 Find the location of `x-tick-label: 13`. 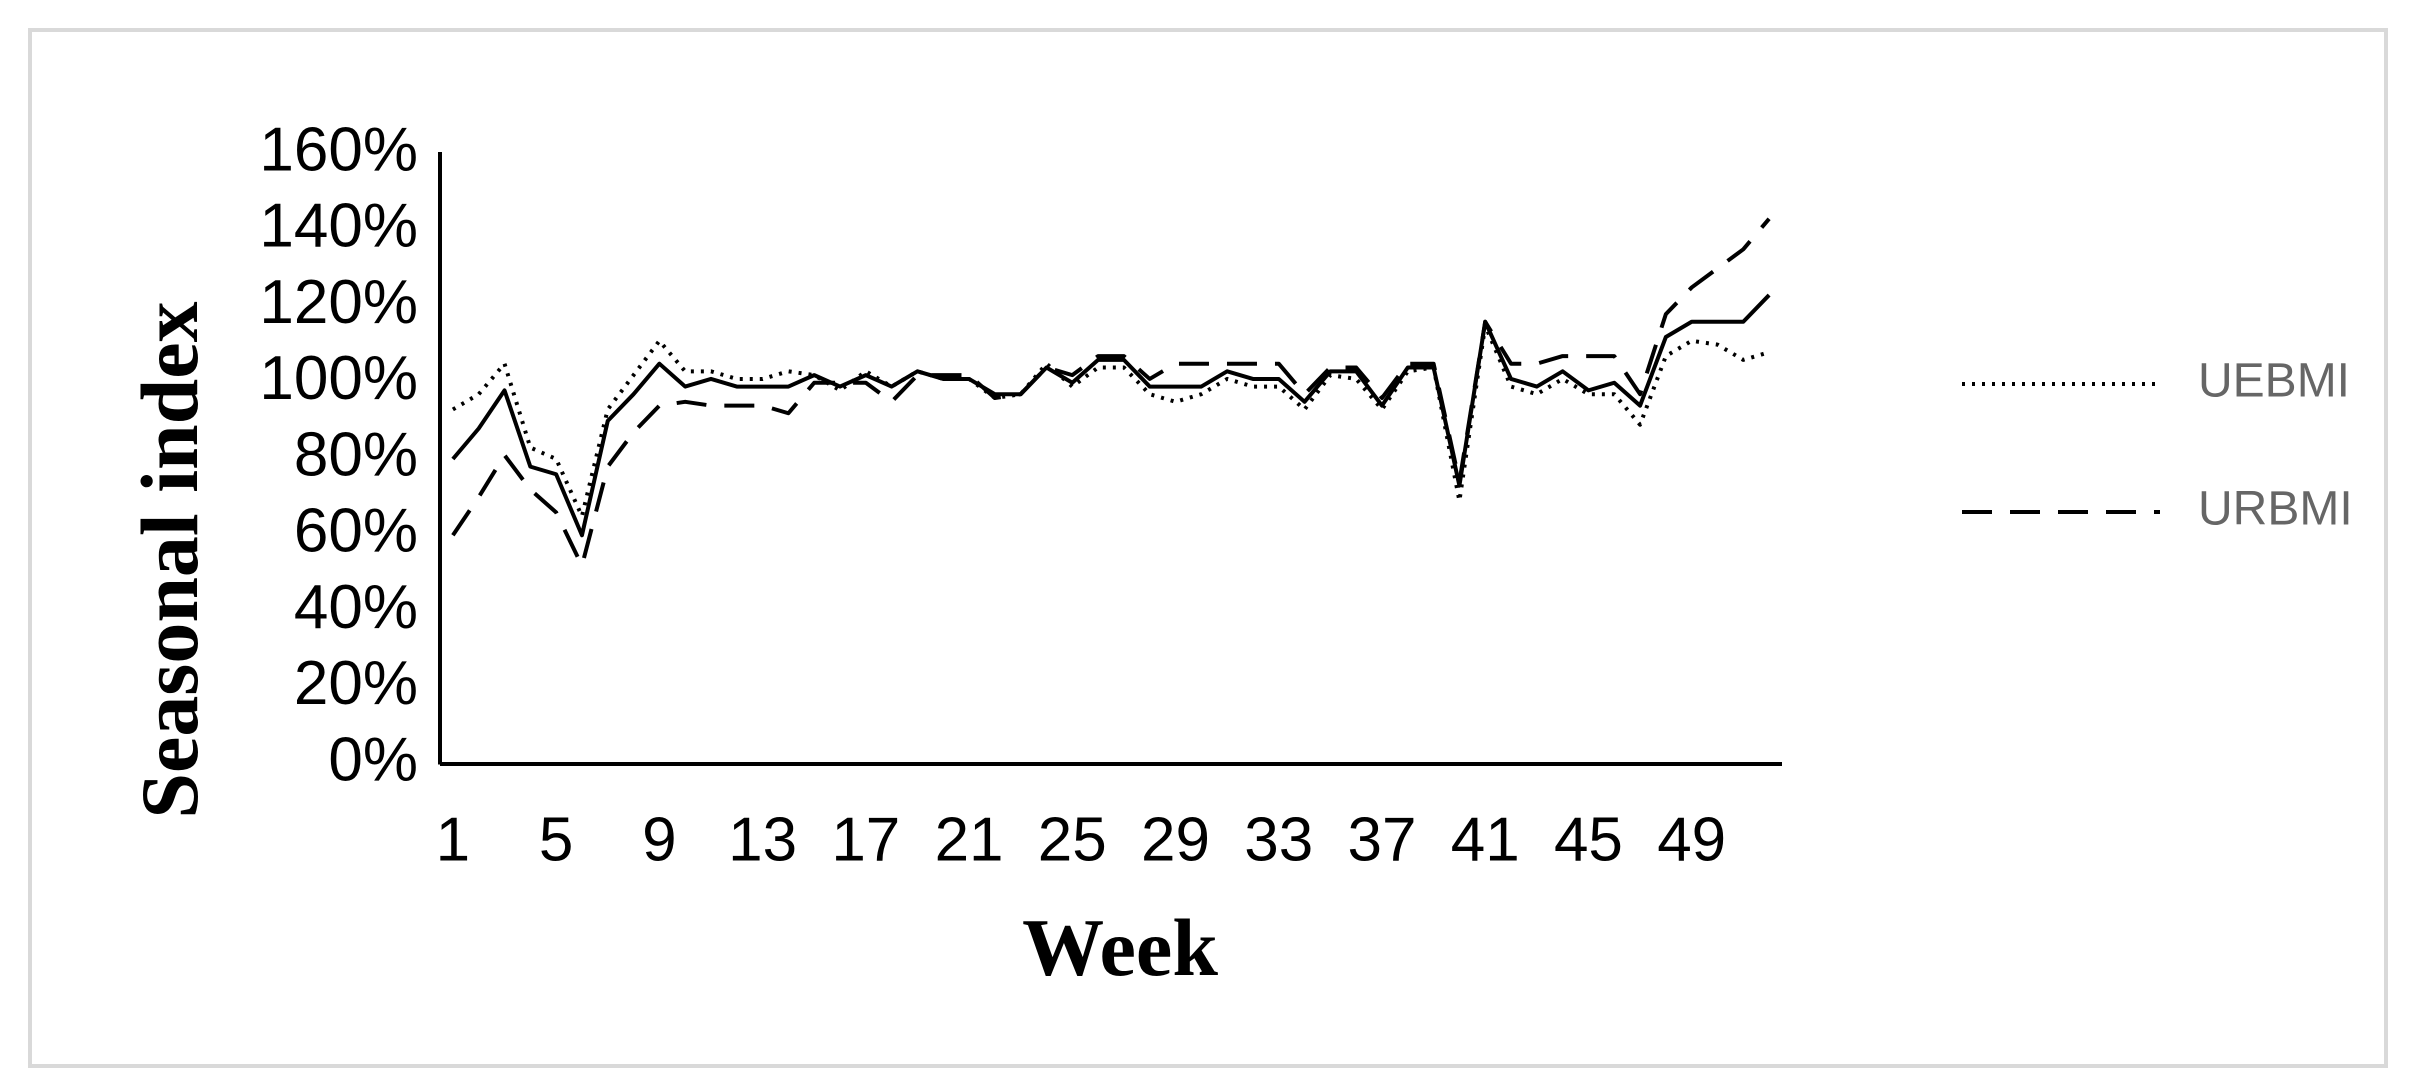

x-tick-label: 13 is located at coordinates (762, 839).